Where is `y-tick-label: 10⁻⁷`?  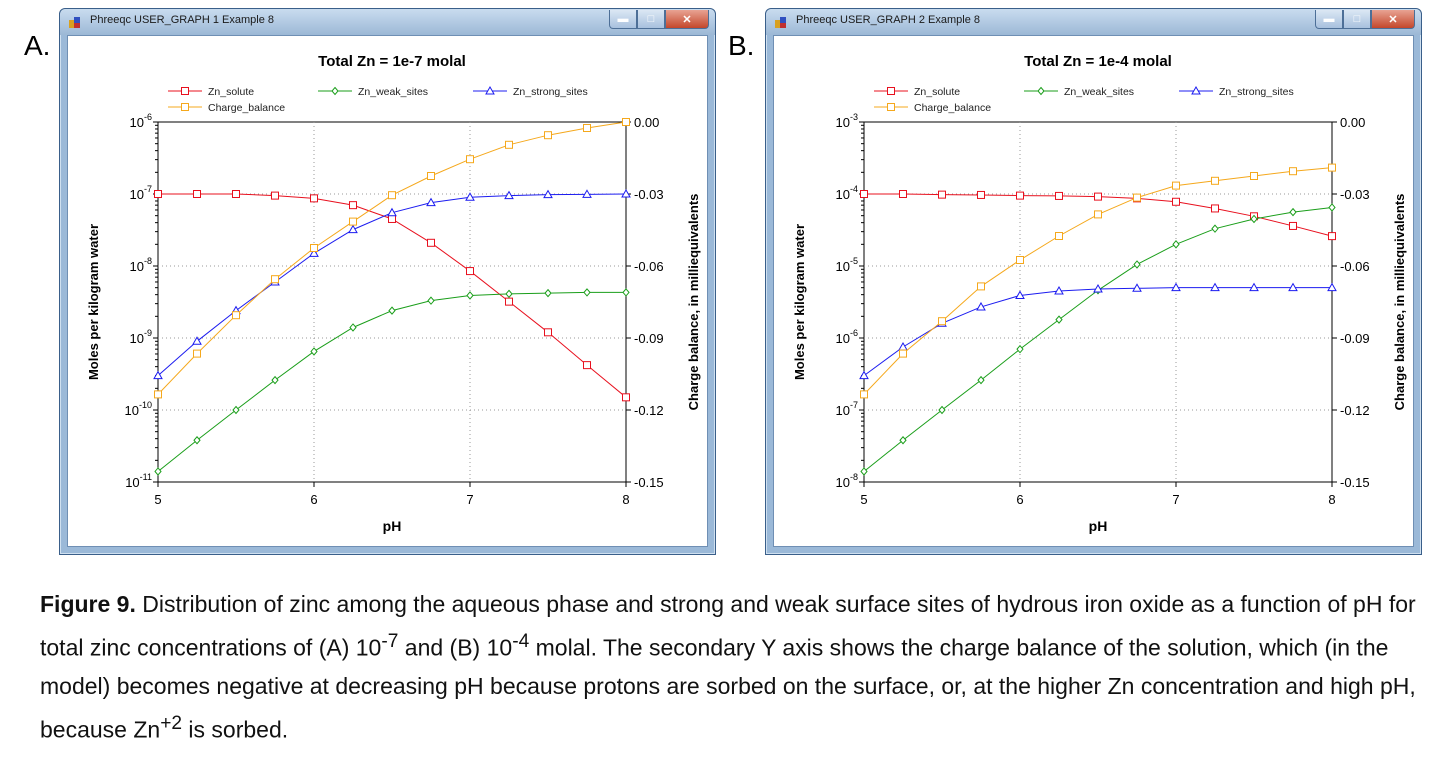 y-tick-label: 10⁻⁷ is located at coordinates (847, 409).